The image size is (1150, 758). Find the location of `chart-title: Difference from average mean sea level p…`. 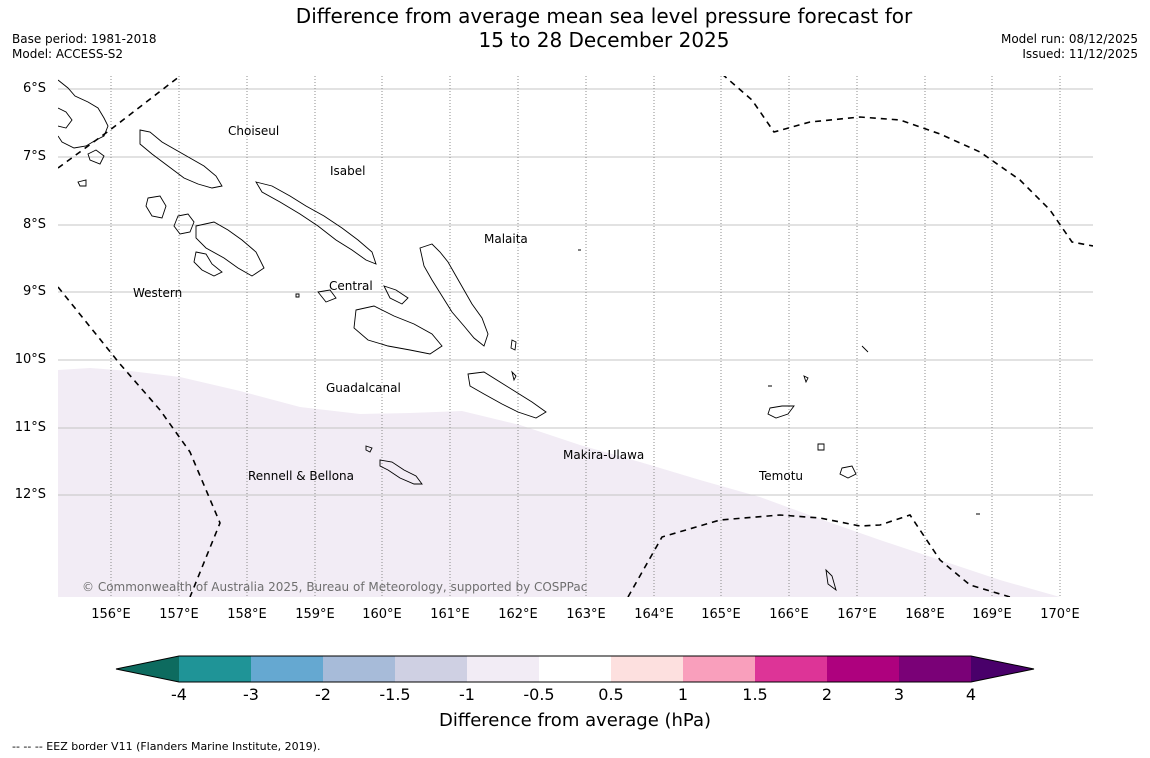

chart-title: Difference from average mean sea level p… is located at coordinates (575, 28).